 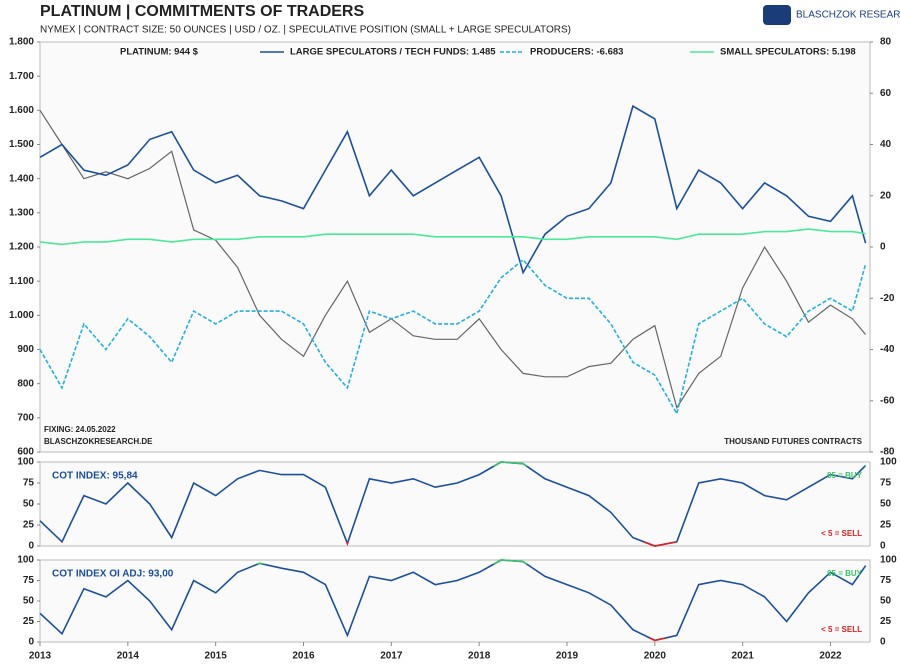 I want to click on y-tick-label: 1.700, so click(x=21, y=76).